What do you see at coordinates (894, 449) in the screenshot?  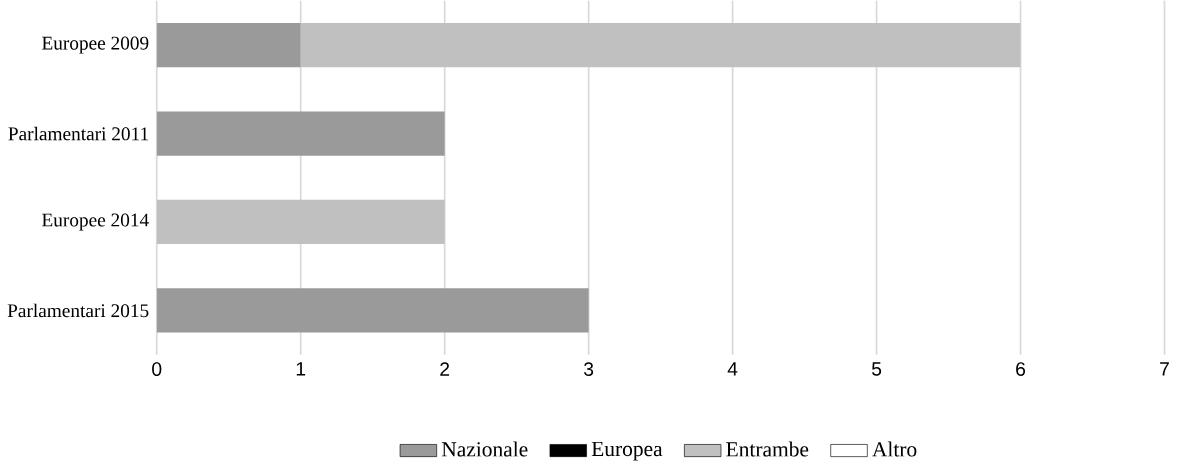 I see `legend-label: Altro` at bounding box center [894, 449].